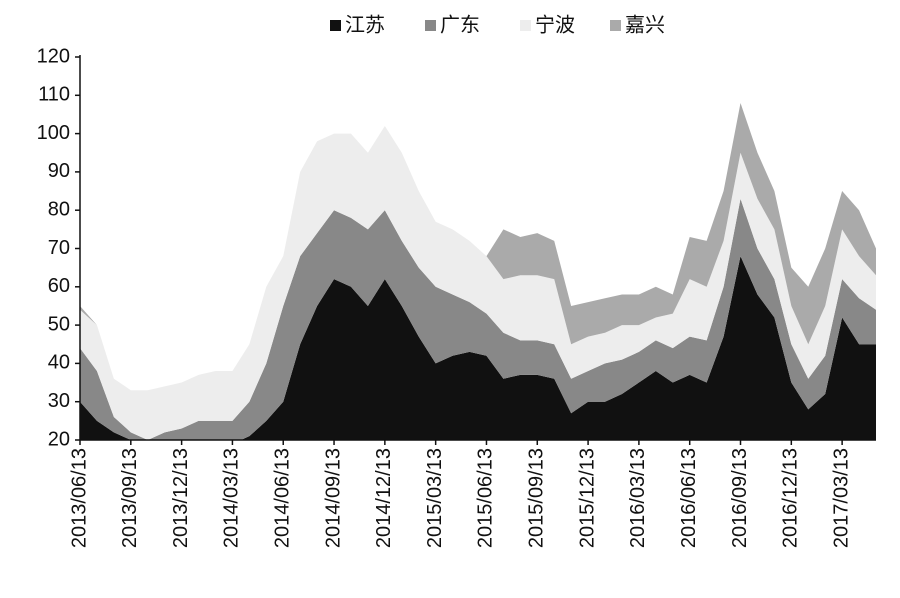 This screenshot has height=598, width=900. I want to click on legend-label: 宁波, so click(555, 24).